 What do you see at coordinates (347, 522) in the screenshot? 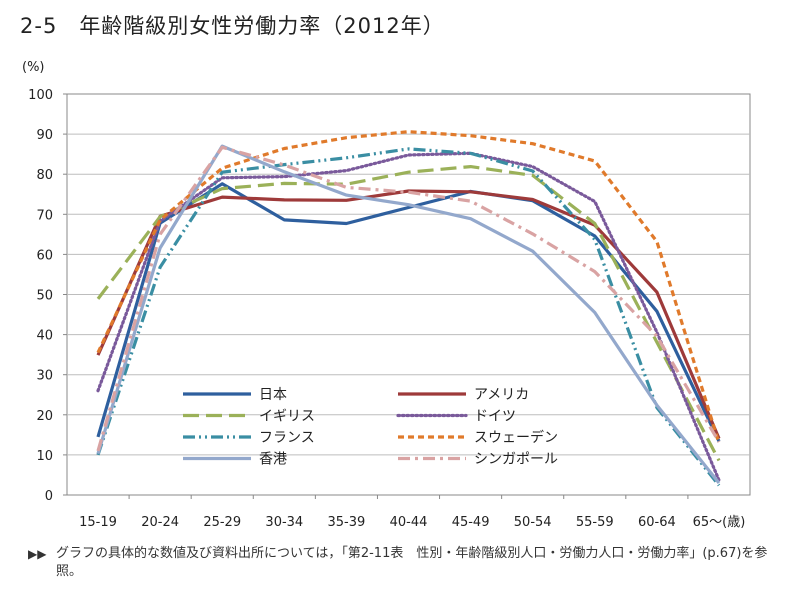
I see `x-tick-label: 35-39` at bounding box center [347, 522].